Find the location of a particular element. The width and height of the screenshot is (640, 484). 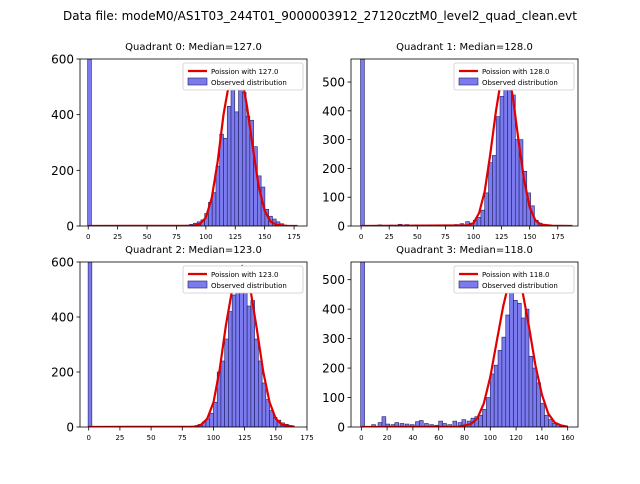

x-tick-label: 160 is located at coordinates (567, 438).